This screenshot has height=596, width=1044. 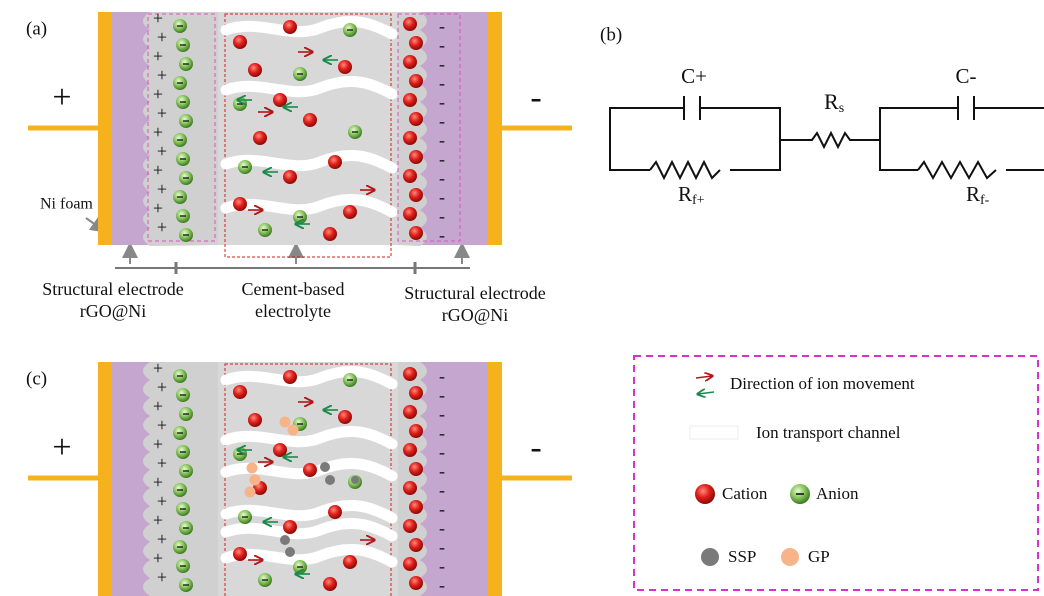 What do you see at coordinates (978, 195) in the screenshot?
I see `resistor-label: Rf-` at bounding box center [978, 195].